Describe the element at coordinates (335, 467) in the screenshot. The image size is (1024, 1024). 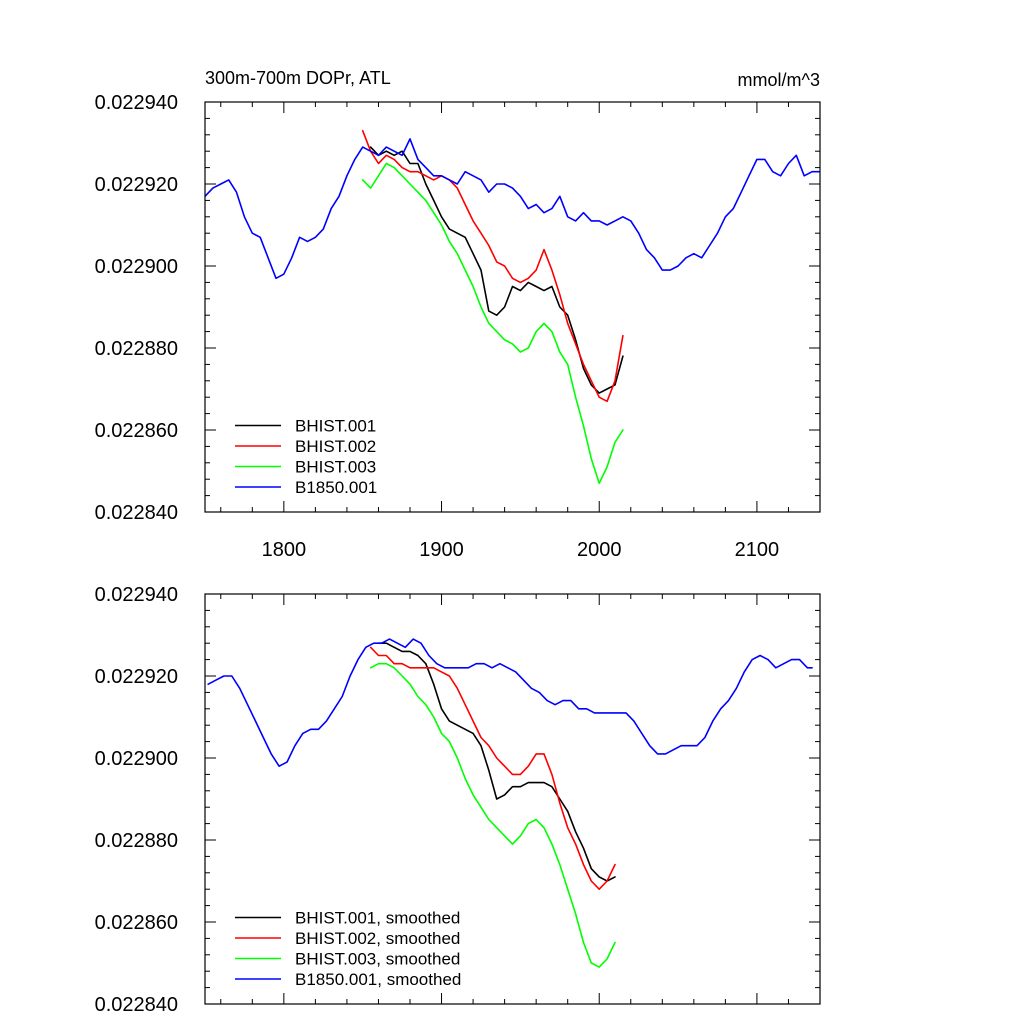
I see `legend-label: BHIST.003` at that location.